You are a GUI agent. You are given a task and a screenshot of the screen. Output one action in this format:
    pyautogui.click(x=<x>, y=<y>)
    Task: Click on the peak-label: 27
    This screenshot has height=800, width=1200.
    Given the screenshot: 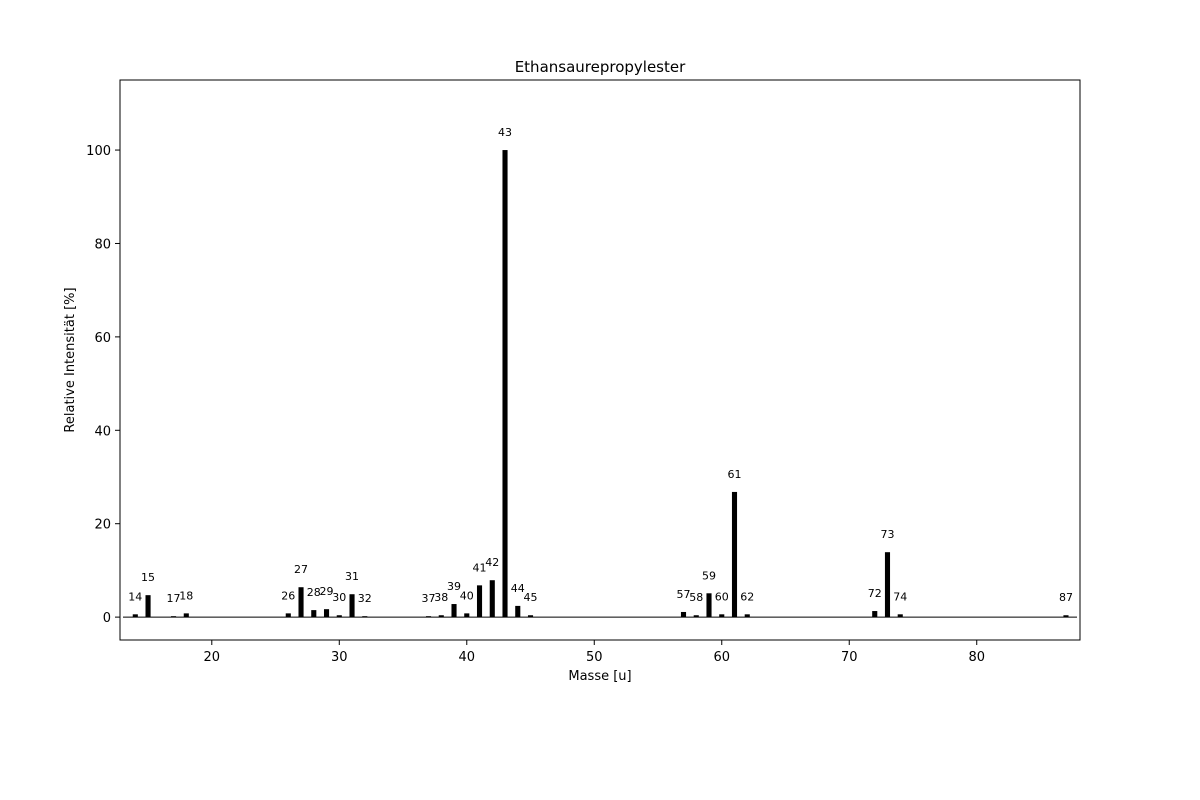 What is the action you would take?
    pyautogui.click(x=301, y=569)
    